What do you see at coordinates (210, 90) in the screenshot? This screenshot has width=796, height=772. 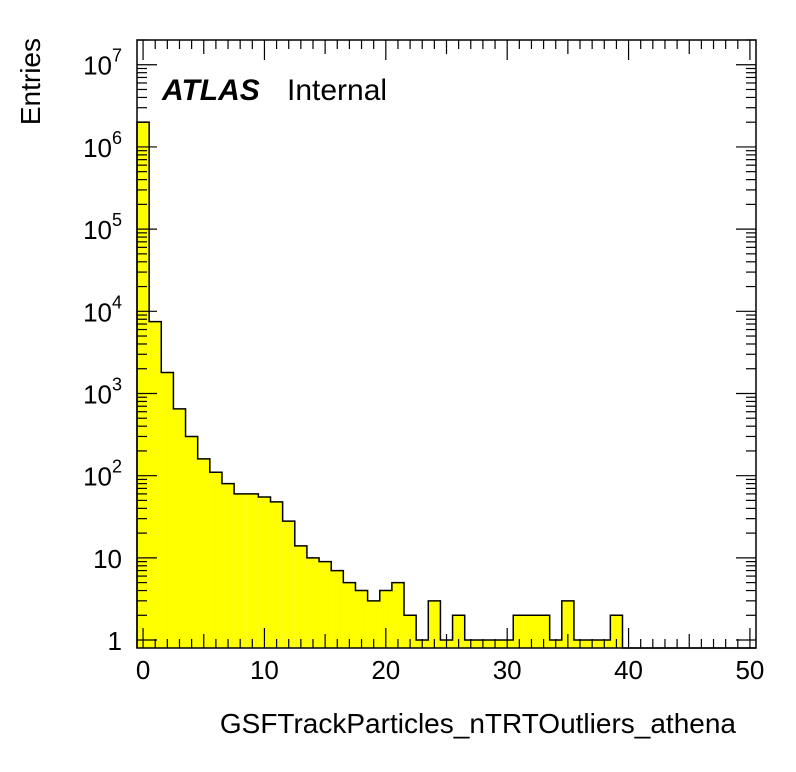 I see `atlas-label: ATLAS` at bounding box center [210, 90].